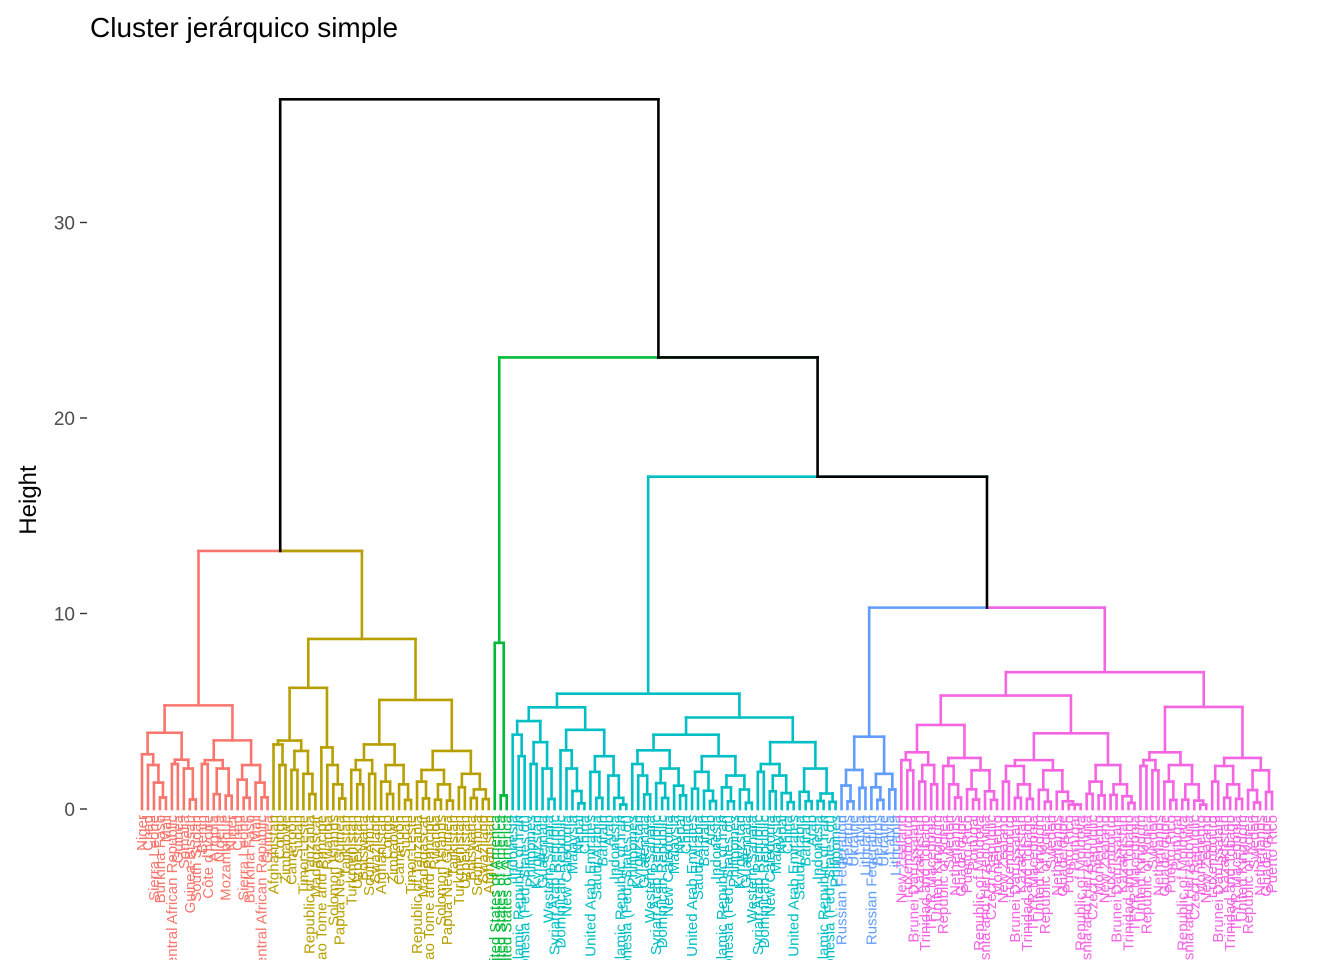  I want to click on leaf-label: Republic of Moldova, so click(979, 882).